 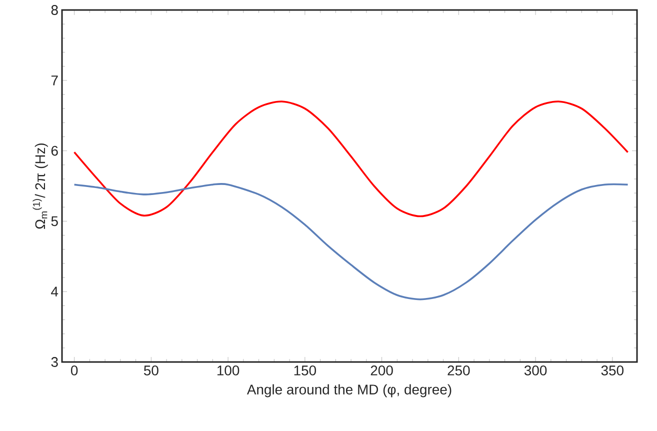 I want to click on y-tick-label: 8, so click(x=54, y=10).